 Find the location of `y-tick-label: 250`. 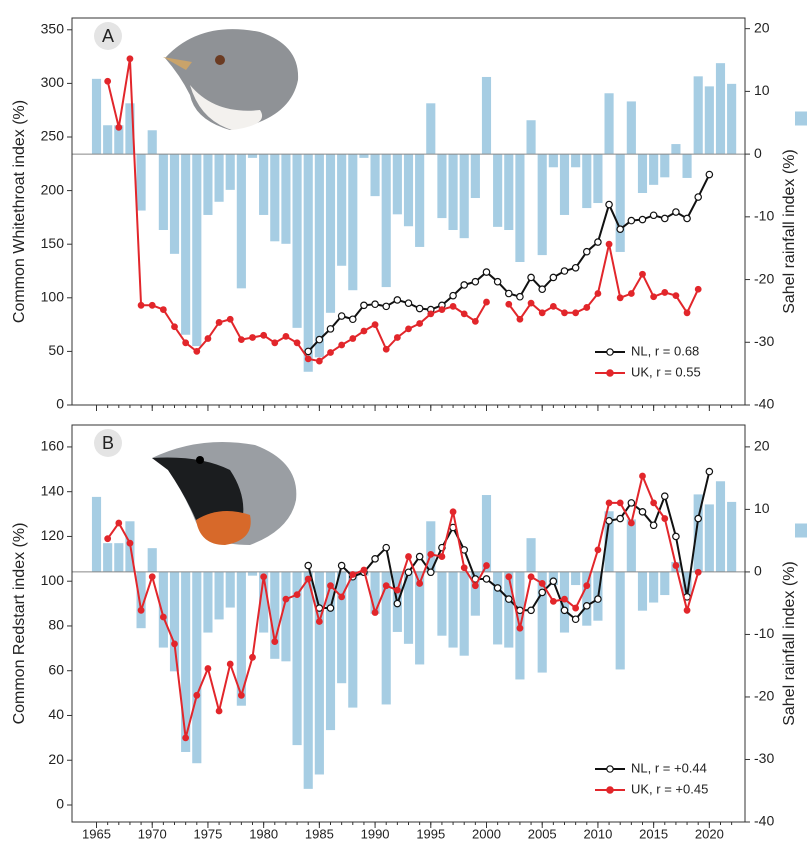

y-tick-label: 250 is located at coordinates (53, 136).